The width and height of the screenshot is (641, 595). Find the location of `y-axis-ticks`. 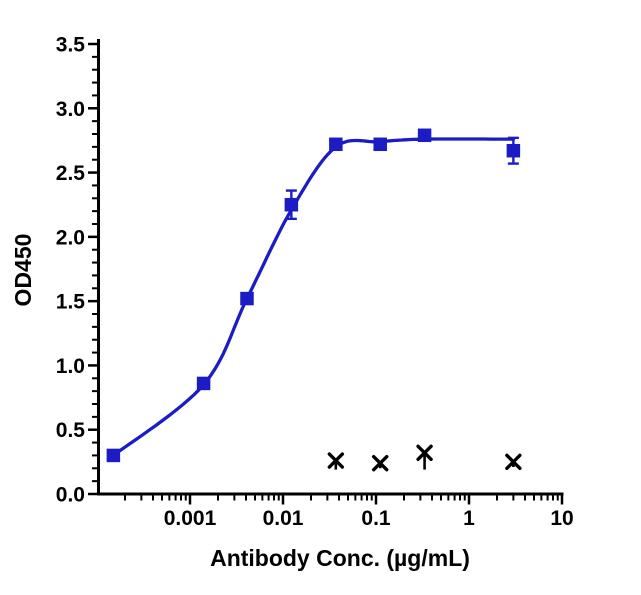

y-axis-ticks is located at coordinates (92, 269).